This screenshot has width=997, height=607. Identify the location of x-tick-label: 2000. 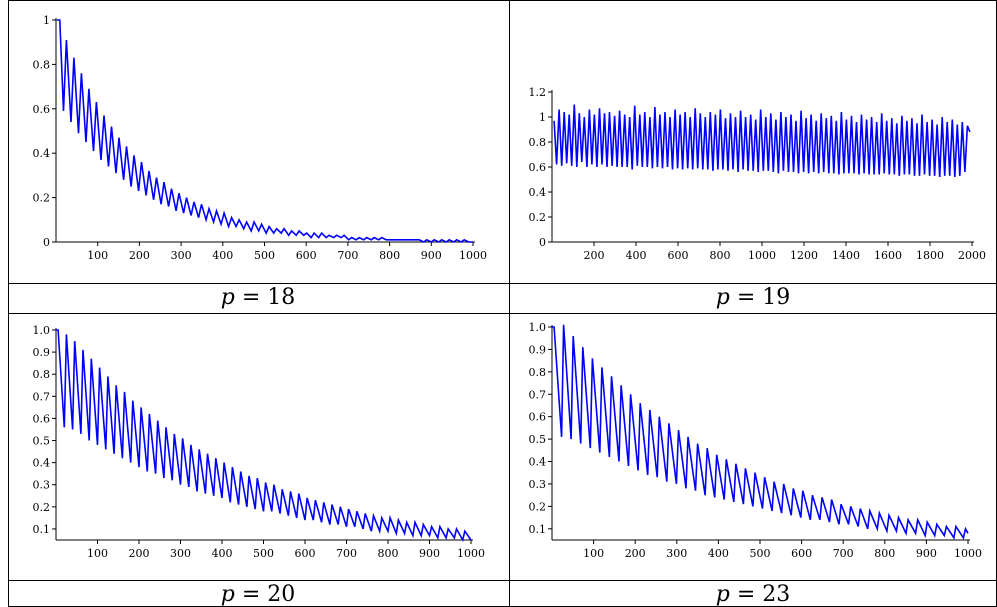
(972, 255).